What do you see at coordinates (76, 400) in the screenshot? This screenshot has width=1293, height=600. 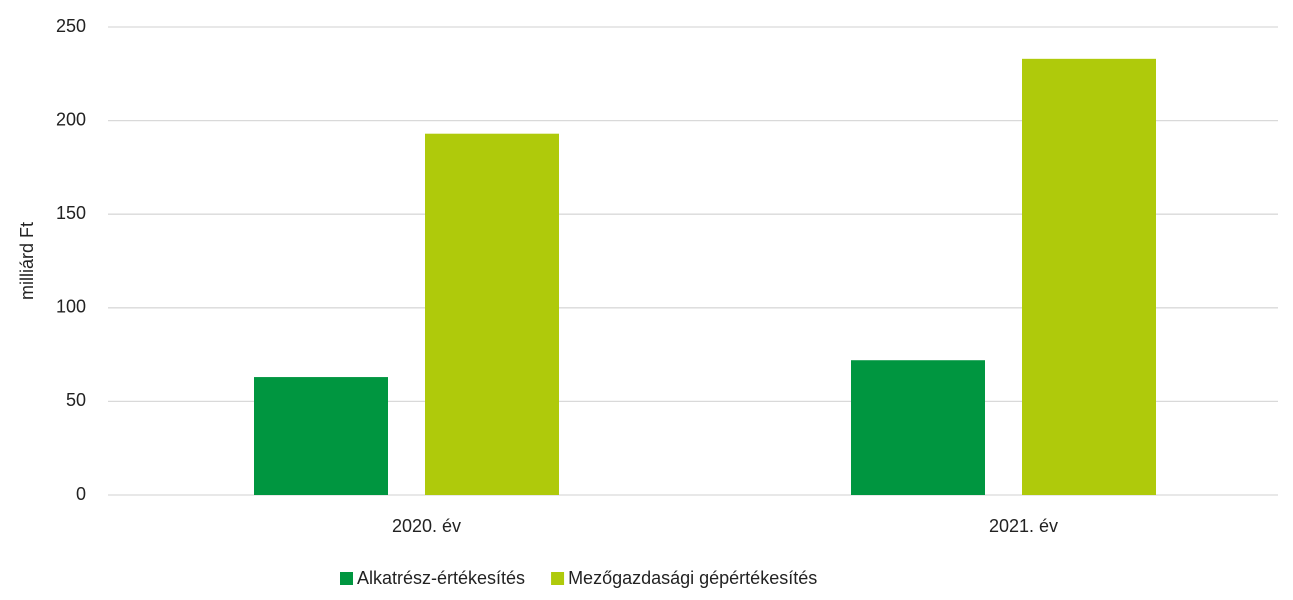 I see `y-tick-label: 50` at bounding box center [76, 400].